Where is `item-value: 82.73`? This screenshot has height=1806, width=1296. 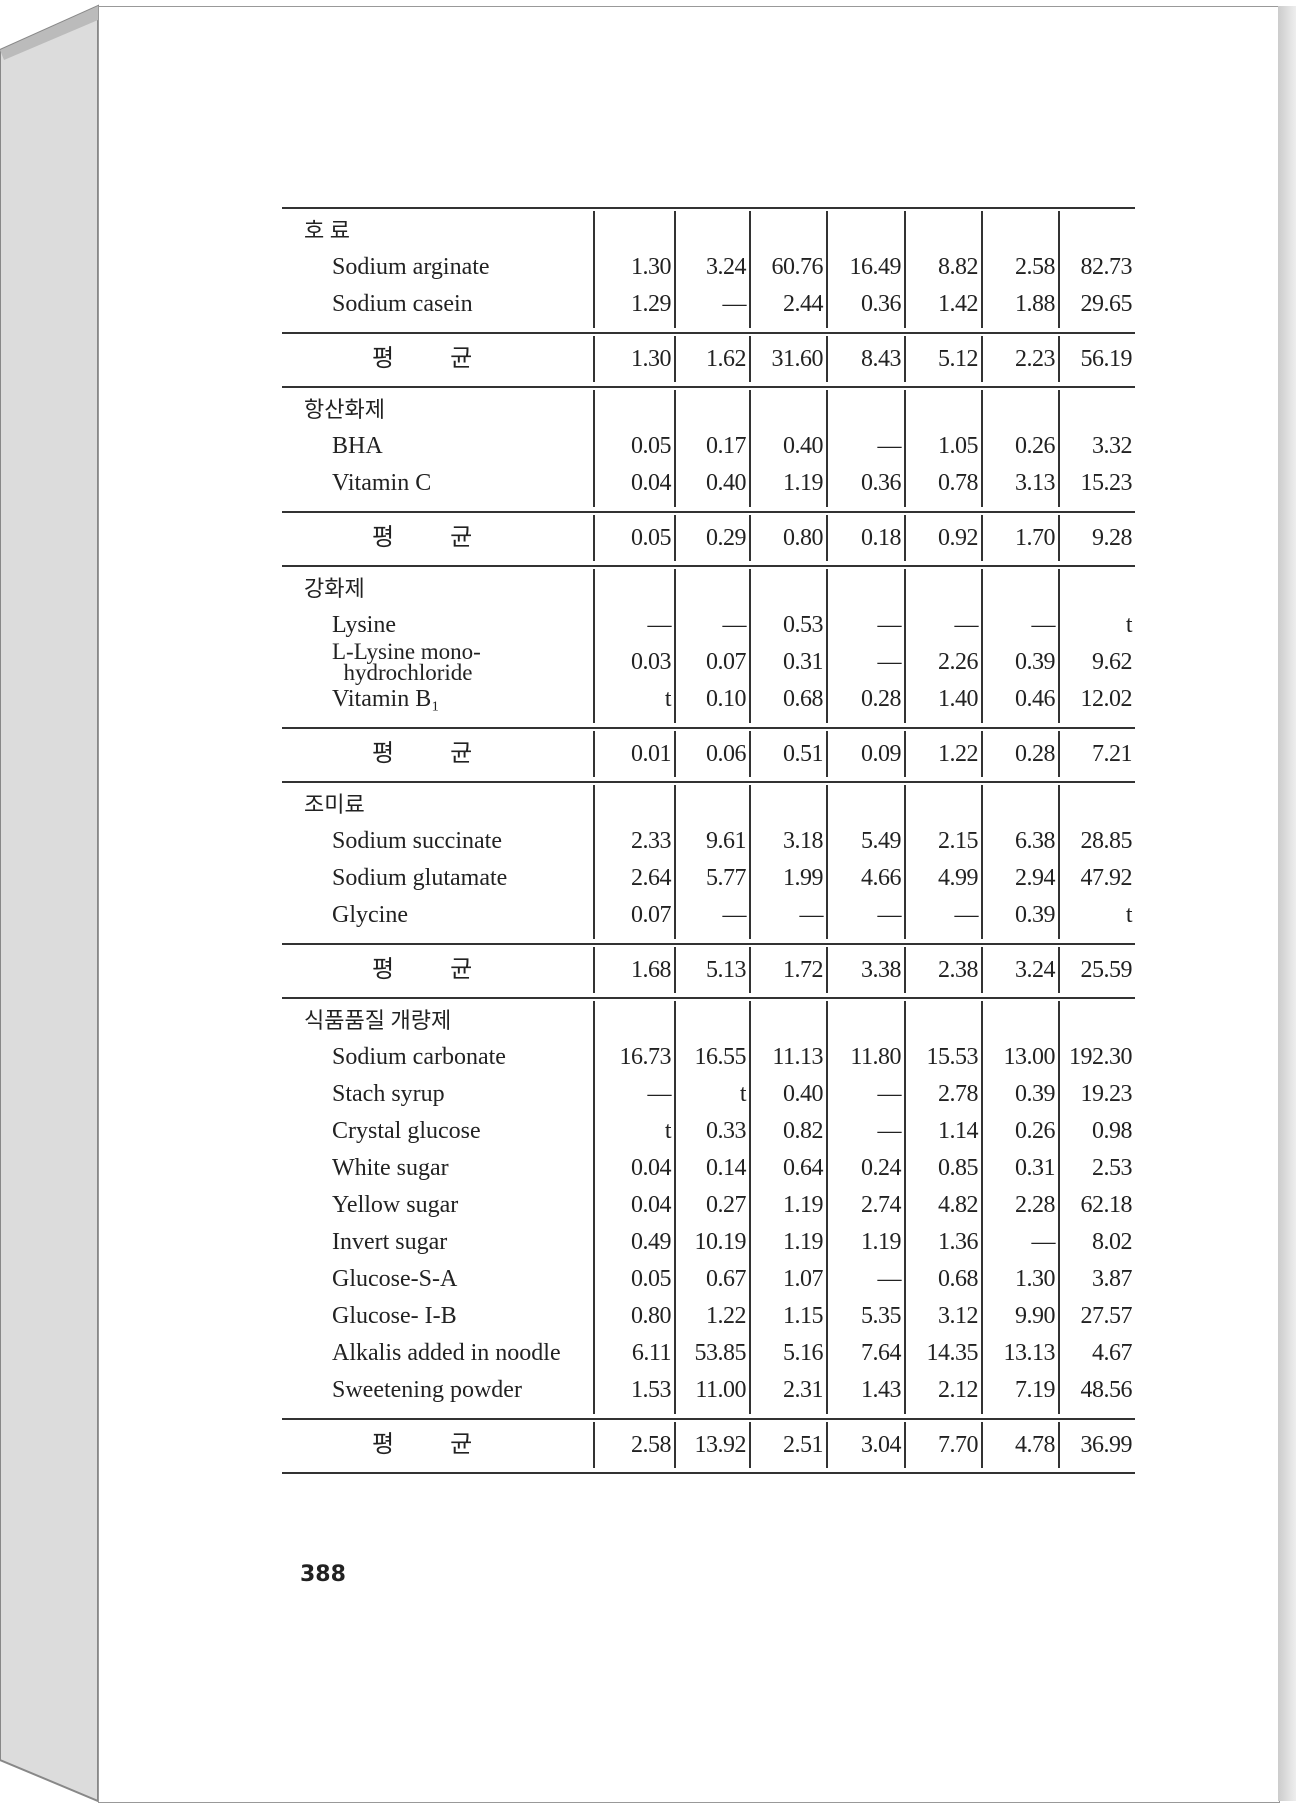 item-value: 82.73 is located at coordinates (1106, 267).